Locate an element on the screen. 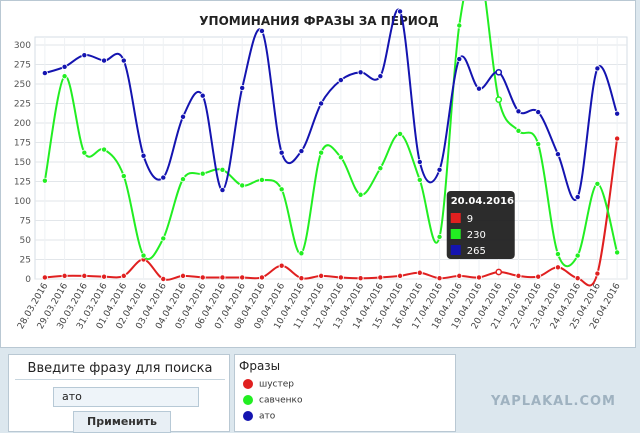 Image resolution: width=640 pixels, height=433 pixels. tooltip-box is located at coordinates (480, 225).